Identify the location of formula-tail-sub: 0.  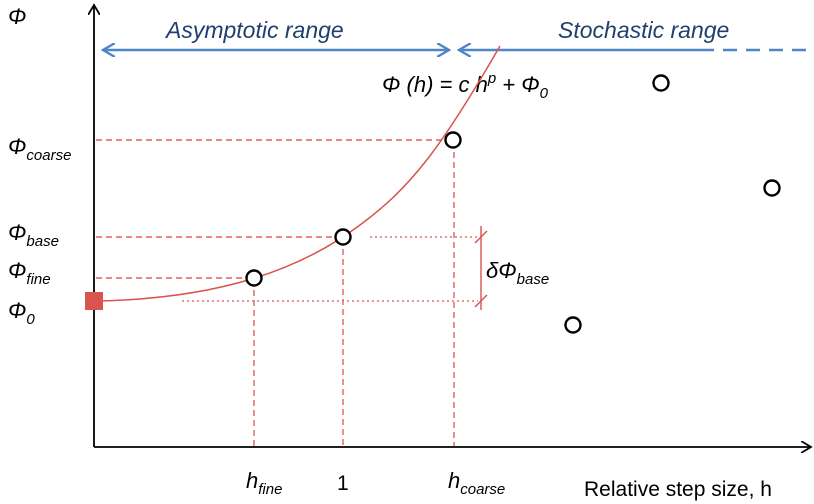
(544, 93).